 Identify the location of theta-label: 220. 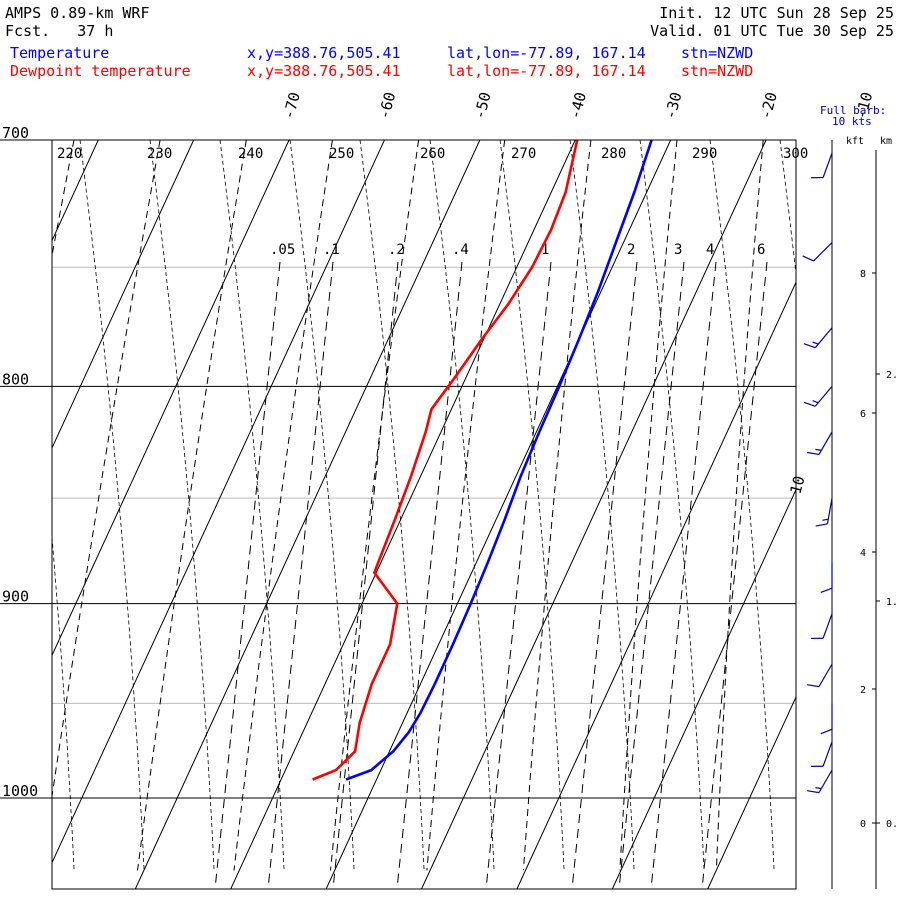
(69, 154).